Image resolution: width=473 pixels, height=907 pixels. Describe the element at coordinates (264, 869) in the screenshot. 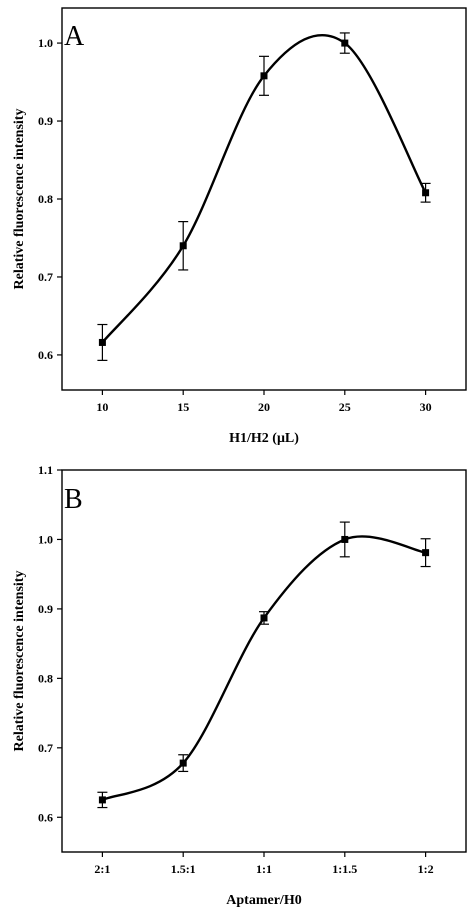

I see `x-tick-label: 1:1` at that location.